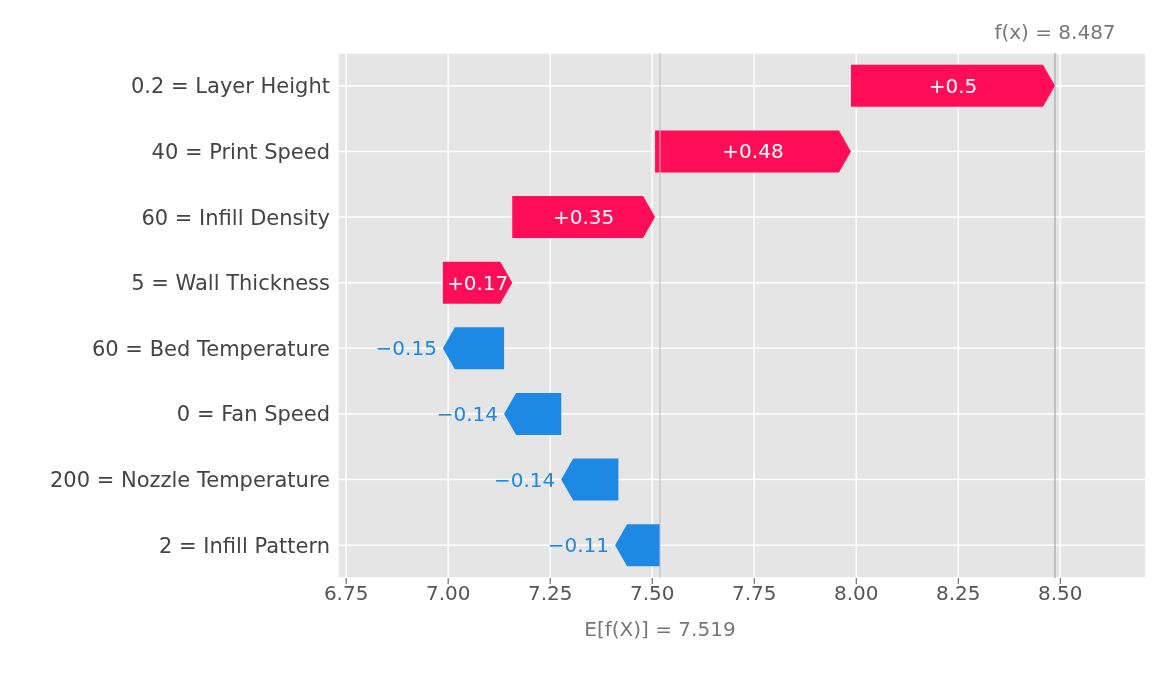  What do you see at coordinates (235, 217) in the screenshot?
I see `y-tick-label: 60 = Infill Density` at bounding box center [235, 217].